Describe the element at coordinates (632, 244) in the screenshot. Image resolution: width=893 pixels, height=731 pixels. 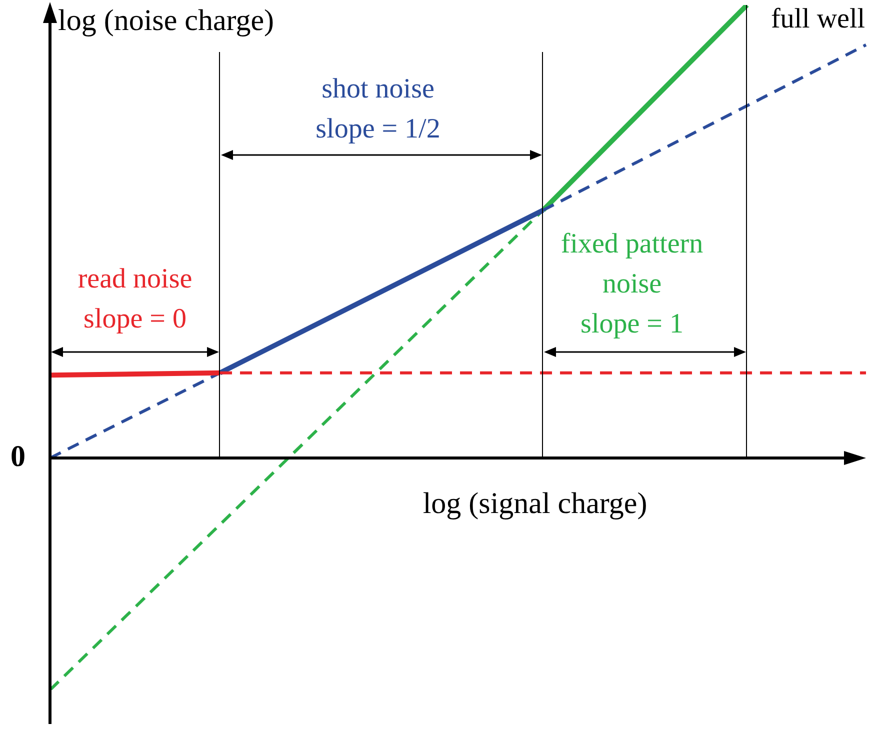
I see `annotation: fixed pattern` at that location.